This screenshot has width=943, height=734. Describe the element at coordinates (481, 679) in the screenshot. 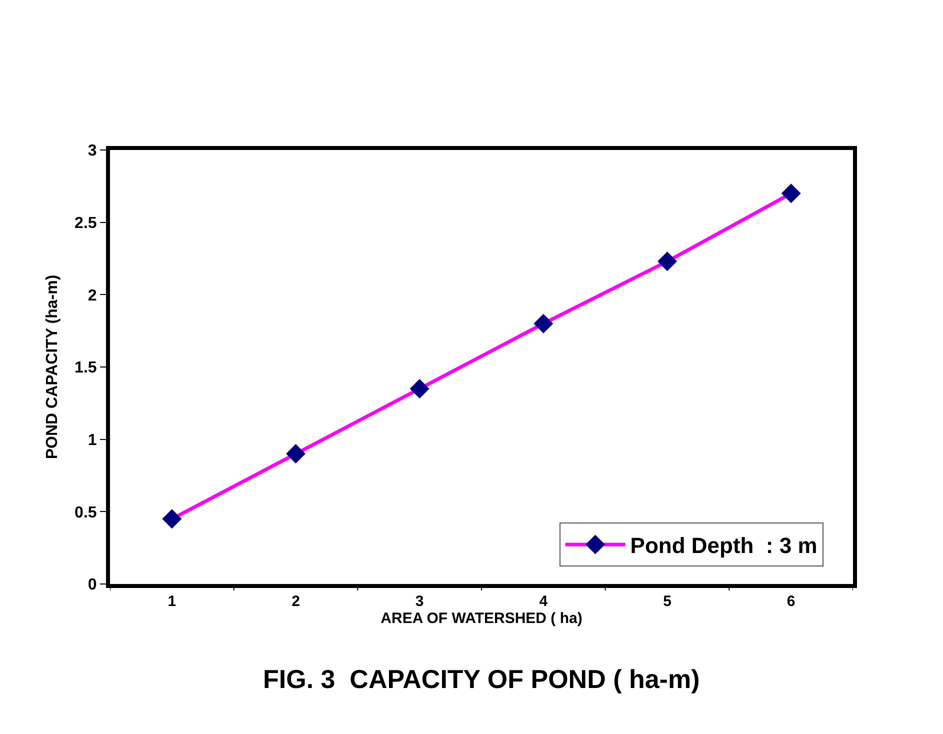

I see `caption: FIG. 3 CAPACITY OF POND ( ha-m)` at that location.